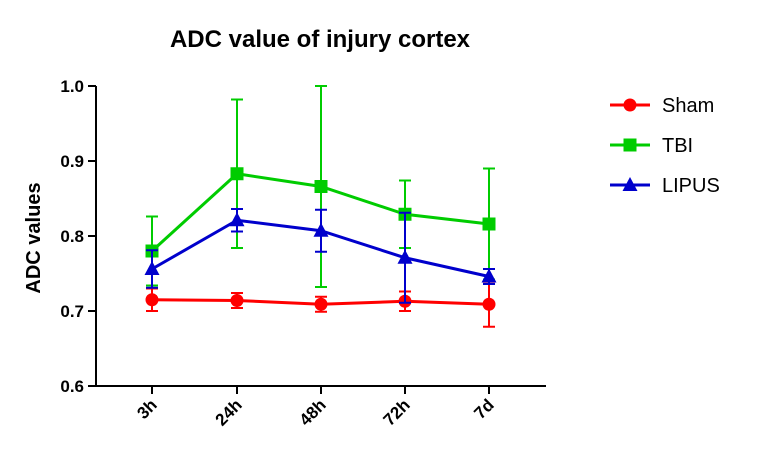  I want to click on y-ticks: 0.6 0.7 0.8 0.9 1.0, so click(78, 236).